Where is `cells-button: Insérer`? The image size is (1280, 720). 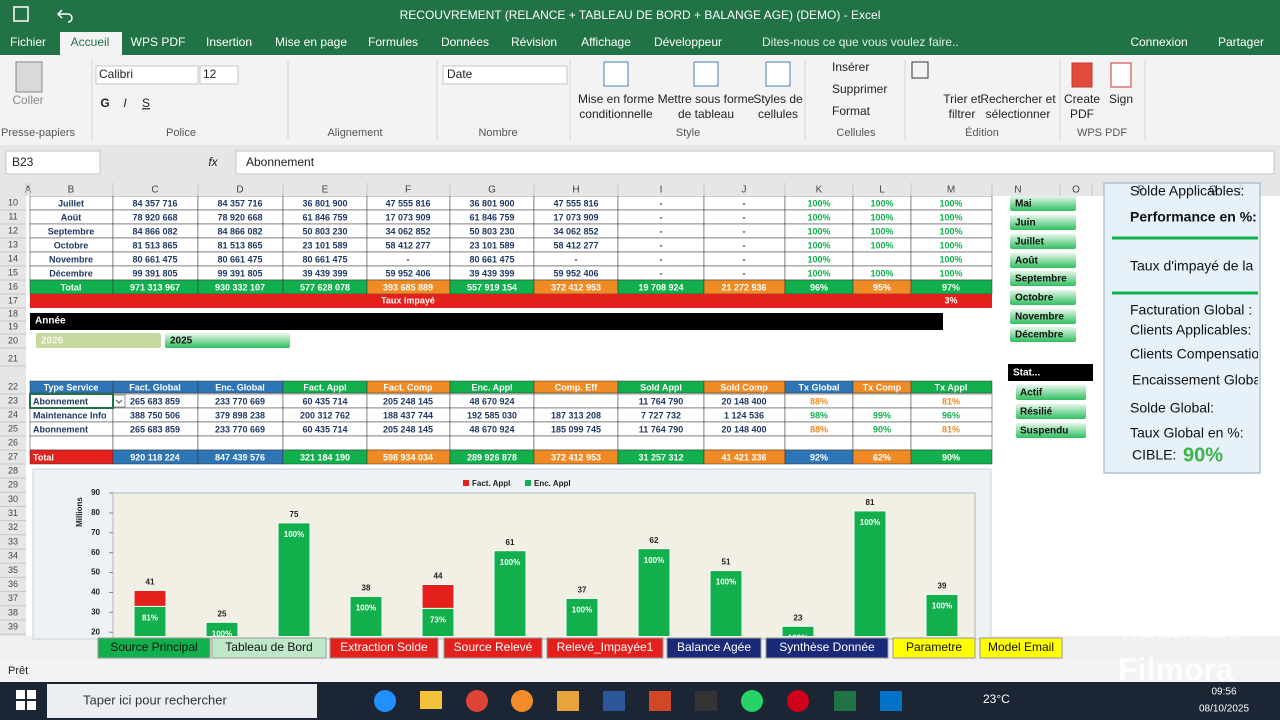
cells-button: Insérer is located at coordinates (850, 67).